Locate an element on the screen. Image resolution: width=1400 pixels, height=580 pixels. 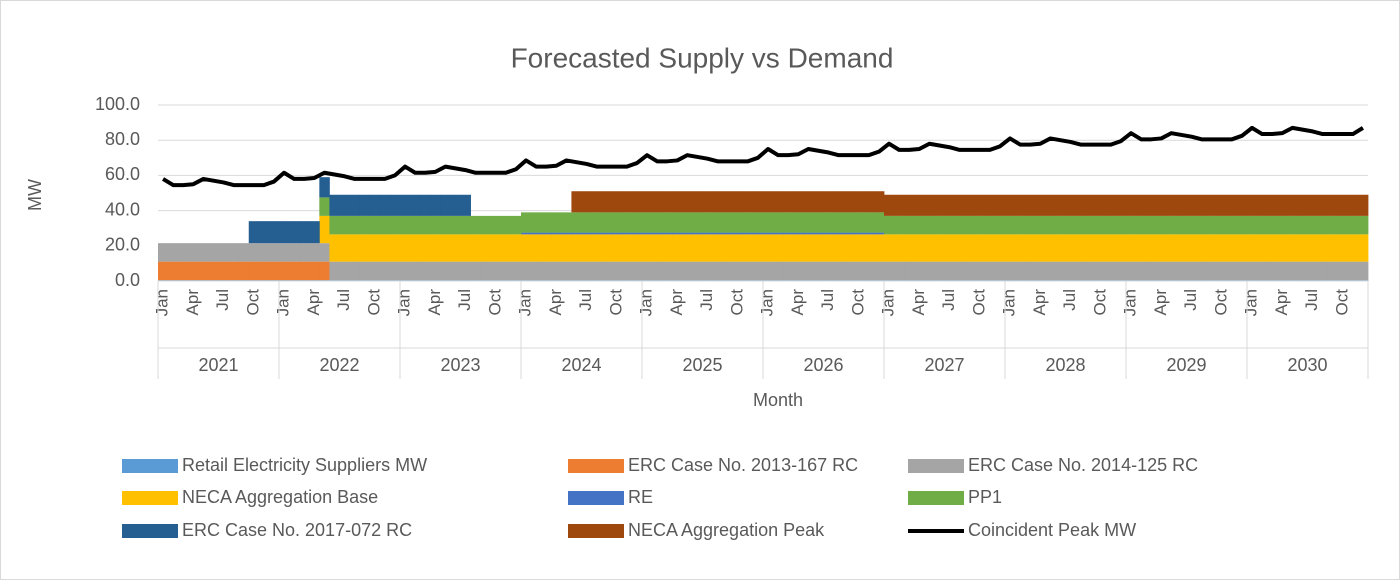
year-label: 2023 is located at coordinates (460, 365).